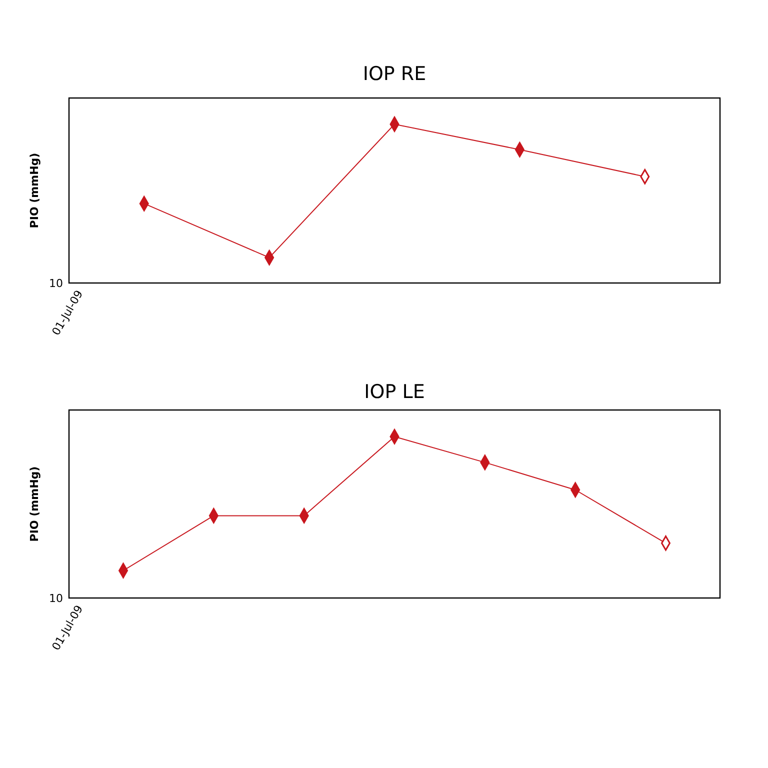  Describe the element at coordinates (394, 392) in the screenshot. I see `chart-title: IOP LE` at that location.